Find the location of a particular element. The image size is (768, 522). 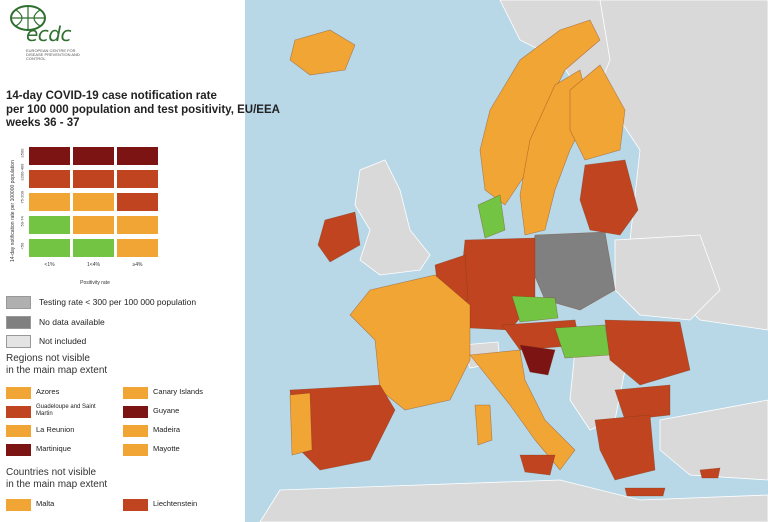

italy is located at coordinates (522, 410).